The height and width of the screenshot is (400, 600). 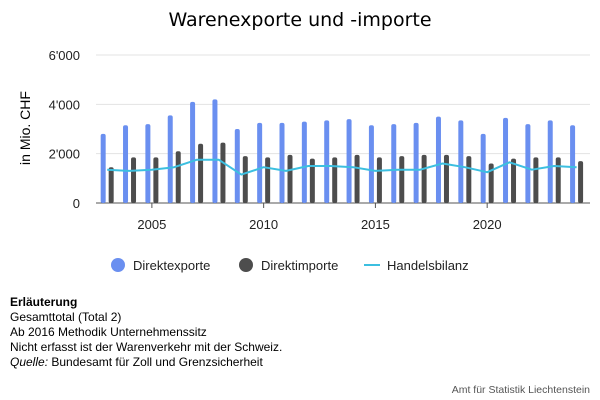 I want to click on legend: Direktexporte Direktimporte Handelsbilanz, so click(x=290, y=265).